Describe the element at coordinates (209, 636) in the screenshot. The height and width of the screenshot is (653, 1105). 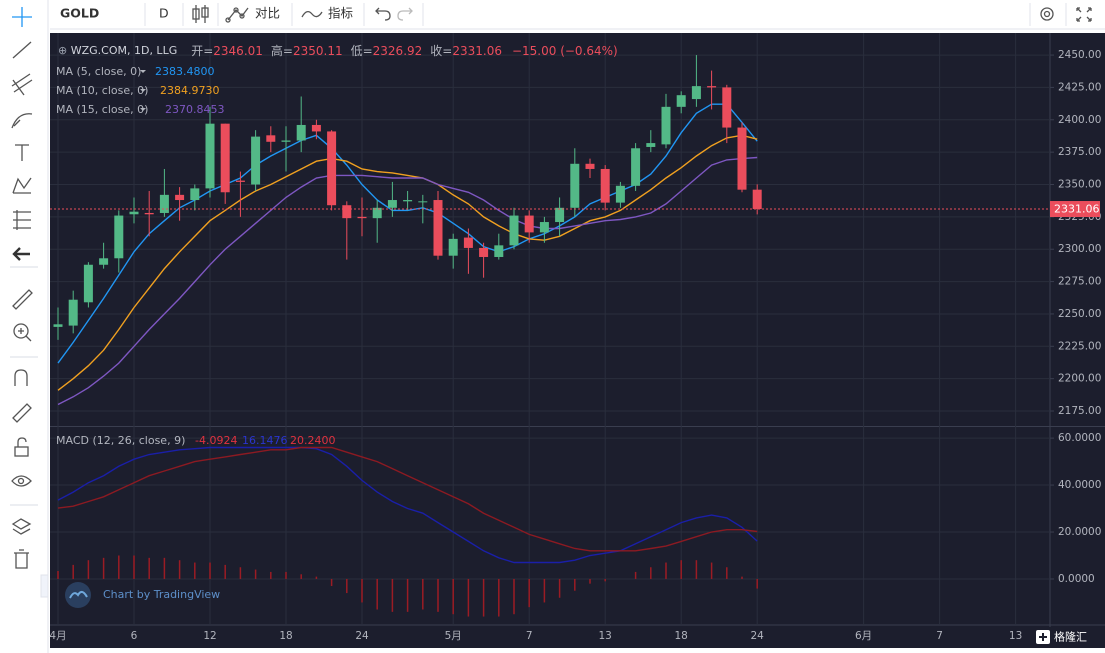
I see `x-tick-label: 12` at that location.